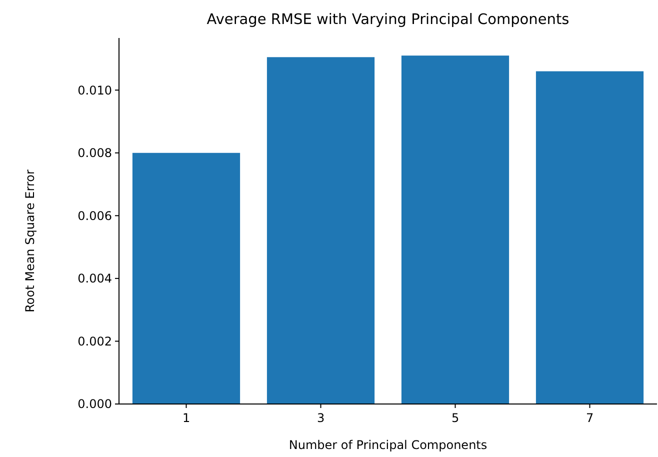 This screenshot has width=658, height=457. Describe the element at coordinates (95, 215) in the screenshot. I see `y-tick-label: 0.006` at that location.